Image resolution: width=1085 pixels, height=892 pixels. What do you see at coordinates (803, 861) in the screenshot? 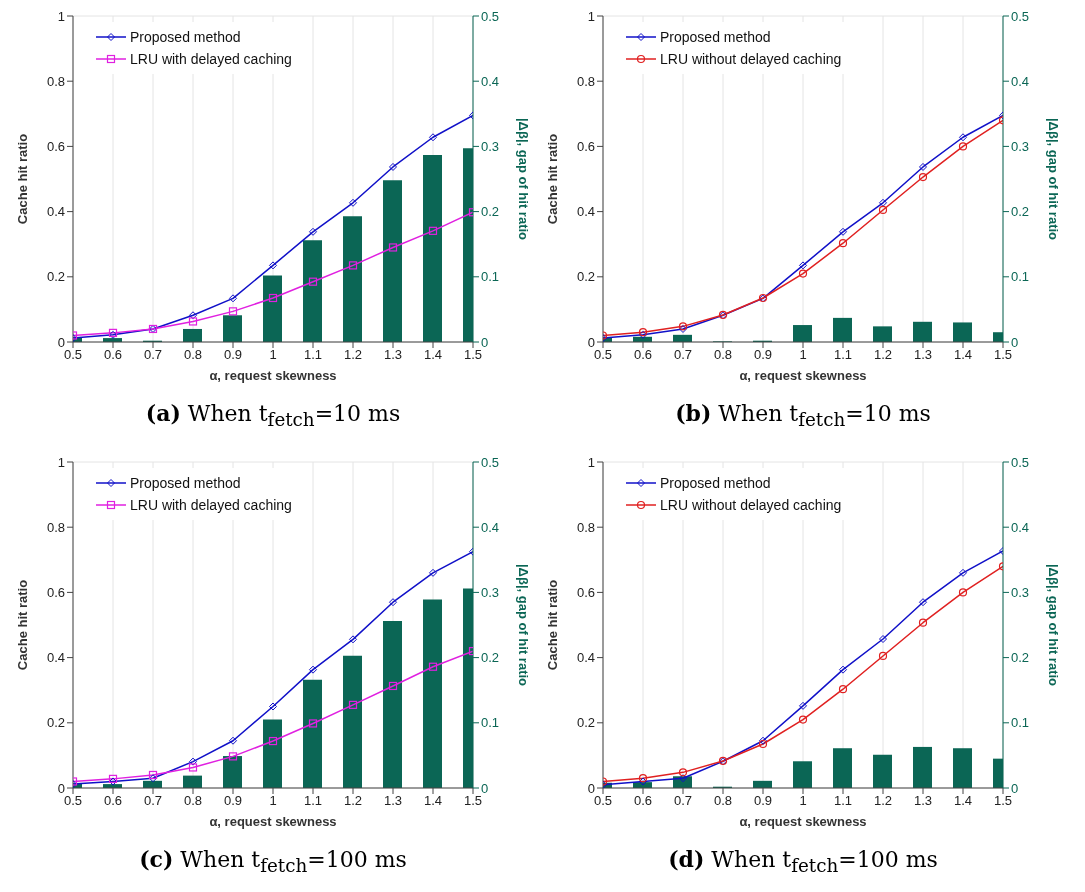
I see `text: (d) When t$_{fetch}$=100 ms` at bounding box center [803, 861].